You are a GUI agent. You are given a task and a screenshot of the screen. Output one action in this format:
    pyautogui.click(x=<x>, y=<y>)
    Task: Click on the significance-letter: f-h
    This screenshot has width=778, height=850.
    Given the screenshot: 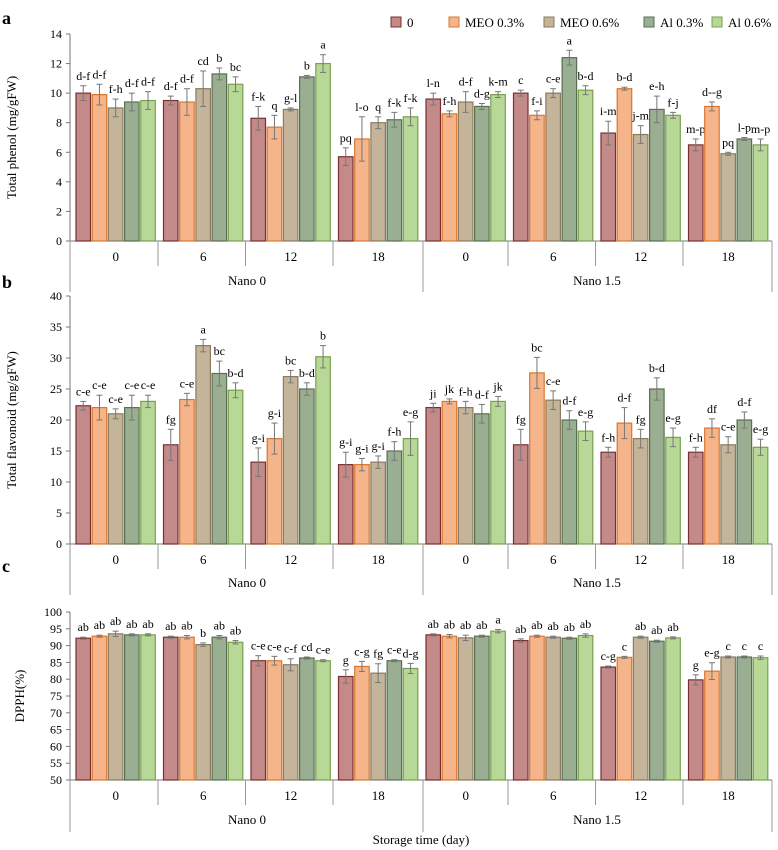 What is the action you would take?
    pyautogui.click(x=116, y=89)
    